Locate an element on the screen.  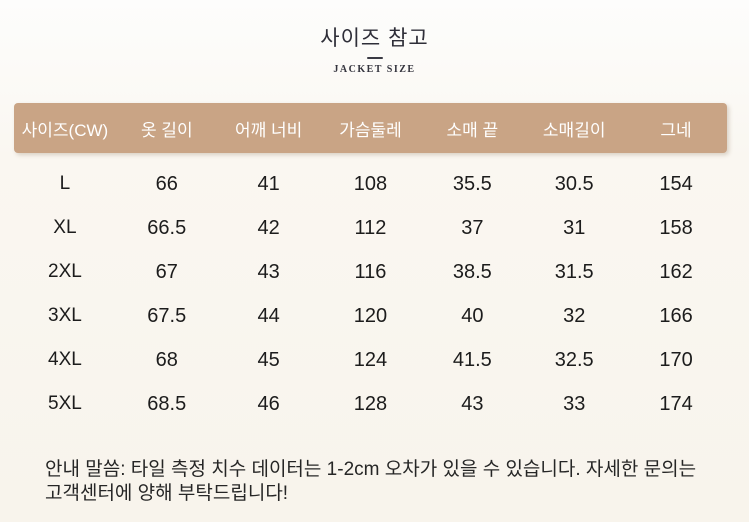
table-row: 4XL 68 45 124 41.5 32.5 170 is located at coordinates (370, 360).